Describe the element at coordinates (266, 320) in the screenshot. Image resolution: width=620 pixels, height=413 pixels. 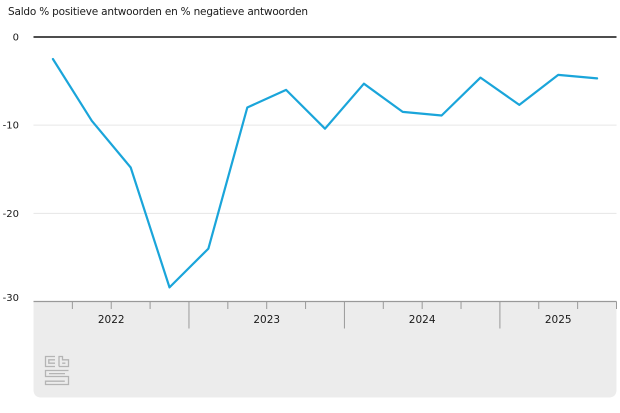
I see `x-axis-label-2023: 2023` at that location.